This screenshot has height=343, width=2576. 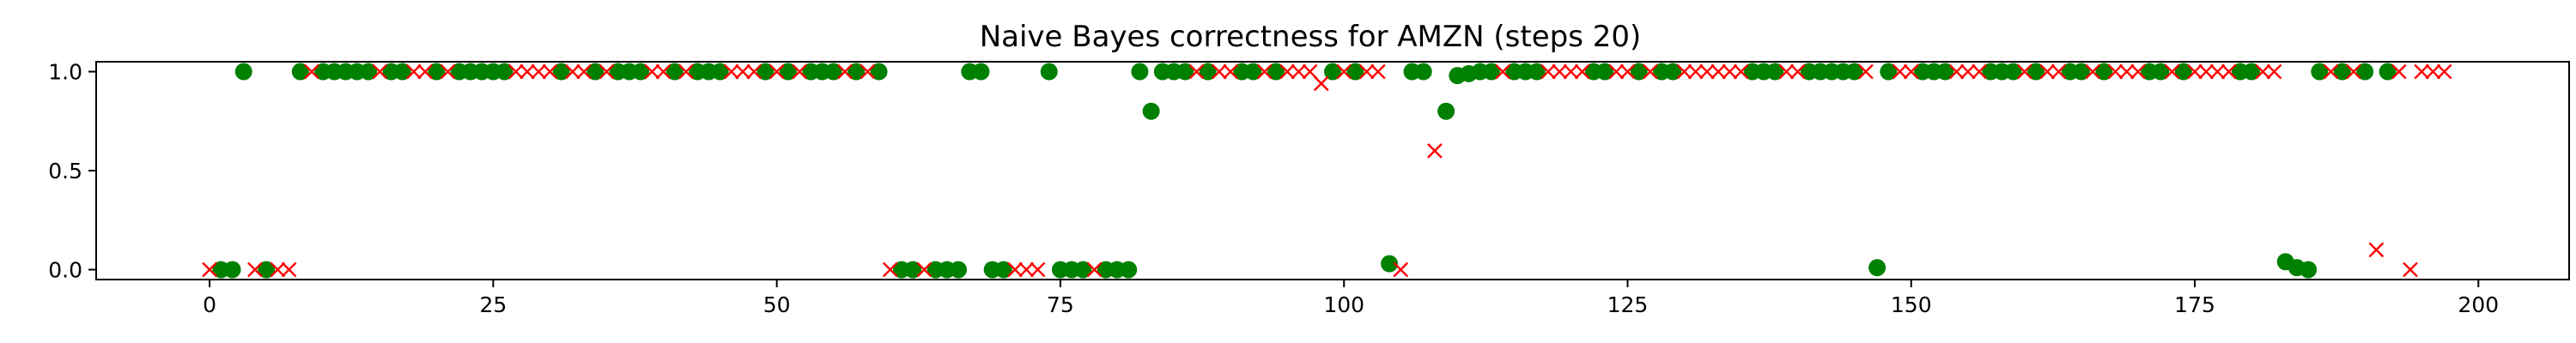 What do you see at coordinates (65, 72) in the screenshot?
I see `y-tick-label: 1.0` at bounding box center [65, 72].